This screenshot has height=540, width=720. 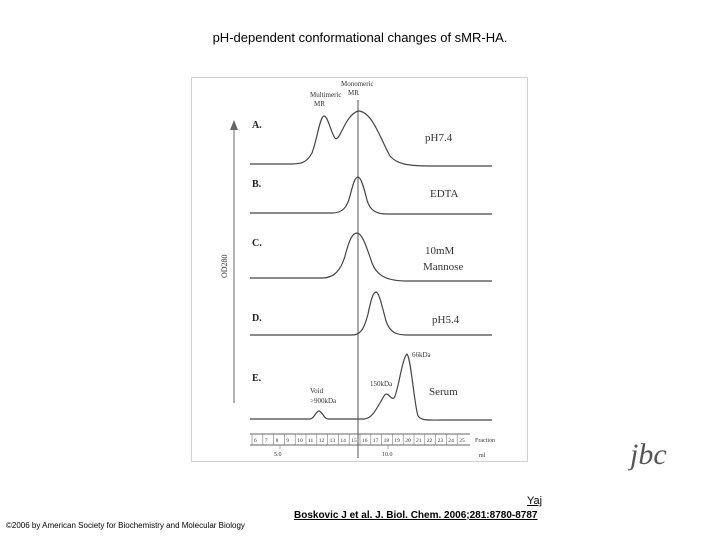 What do you see at coordinates (397, 441) in the screenshot?
I see `fraction-tick-label: 19` at bounding box center [397, 441].